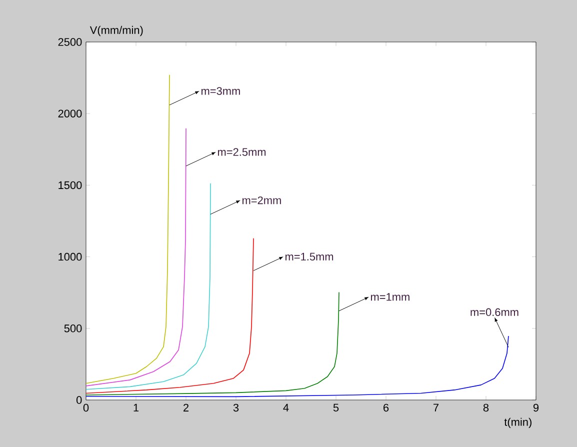 Image resolution: width=577 pixels, height=447 pixels. Describe the element at coordinates (136, 408) in the screenshot. I see `x-tick-label: 1` at that location.